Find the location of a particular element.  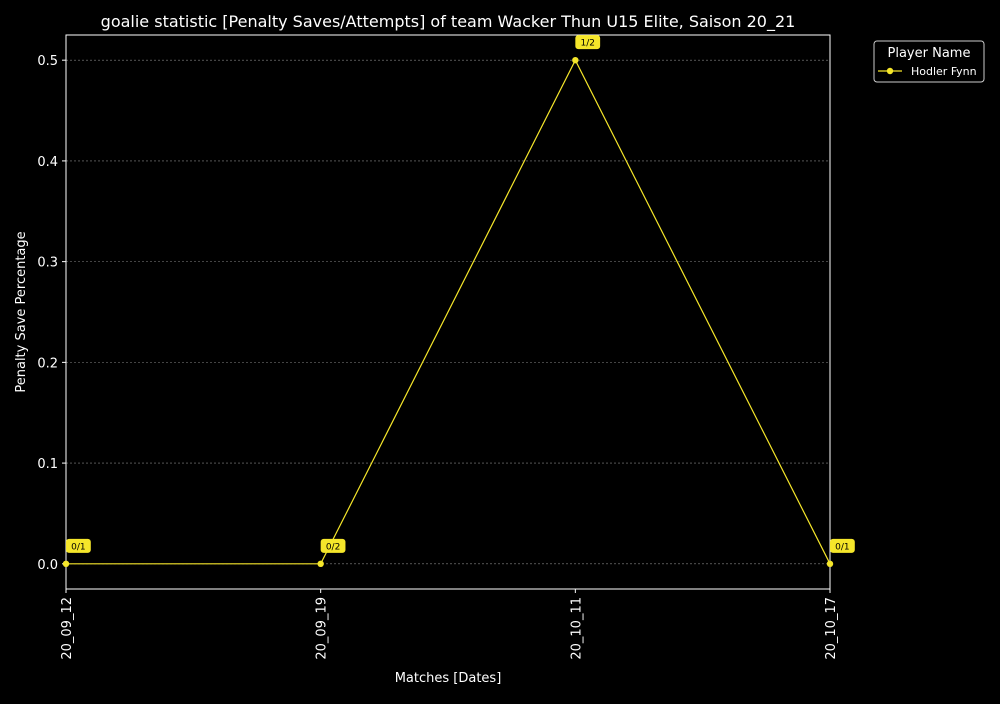

y-axis-label: Penalty Save Percentage is located at coordinates (21, 311).